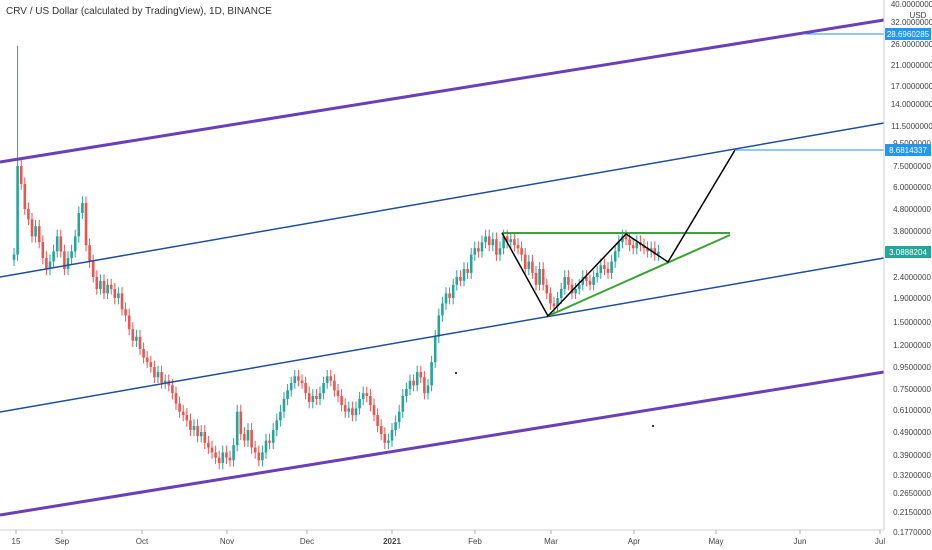 This screenshot has width=932, height=550. What do you see at coordinates (911, 86) in the screenshot?
I see `y-tick-label: 17.0000000` at bounding box center [911, 86].